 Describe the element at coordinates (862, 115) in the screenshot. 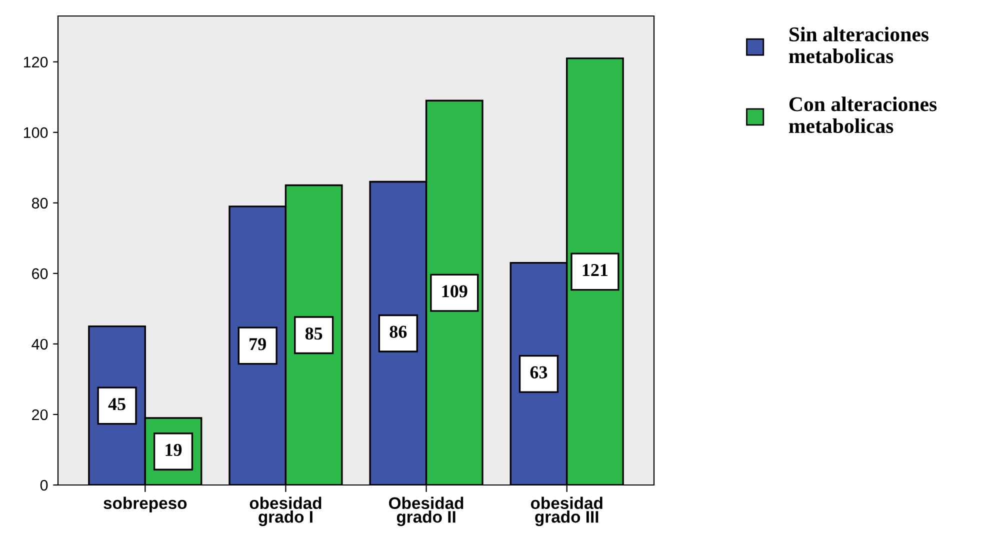

I see `legend-label: Con alteraciones metabolicas` at that location.